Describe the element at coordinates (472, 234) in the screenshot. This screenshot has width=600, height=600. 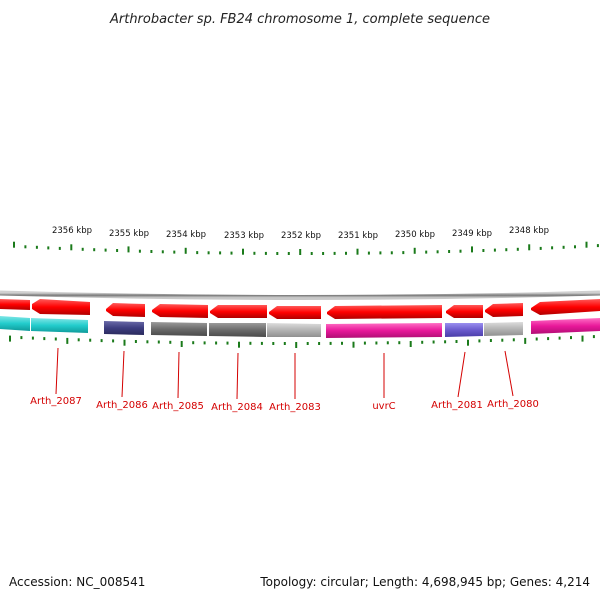
I see `scale-label: 2349 kbp` at that location.